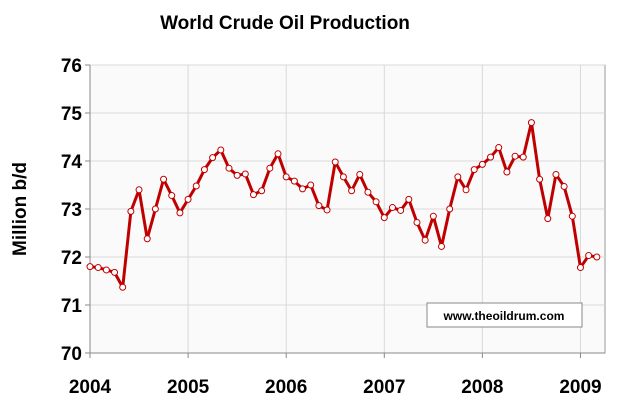  I want to click on x-tick-label: 2009, so click(580, 387).